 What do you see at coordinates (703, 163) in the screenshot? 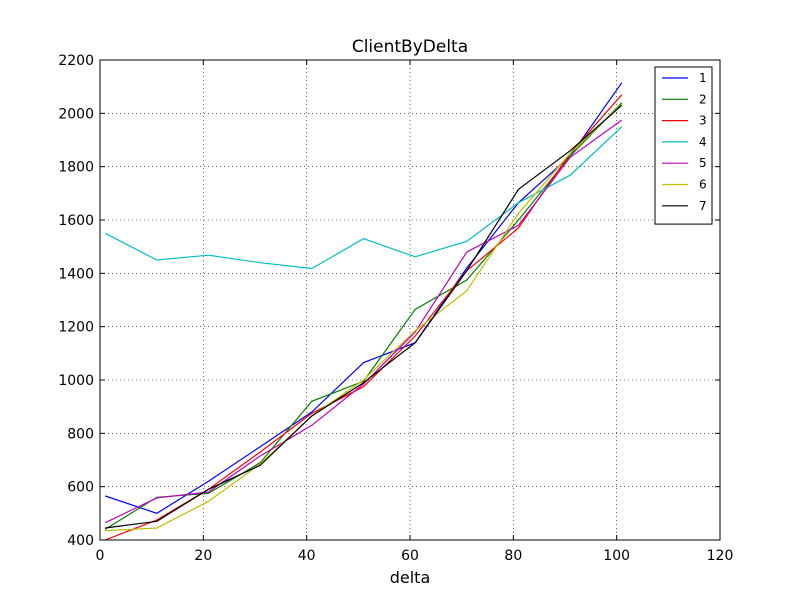
I see `legend-label-5: 5` at bounding box center [703, 163].